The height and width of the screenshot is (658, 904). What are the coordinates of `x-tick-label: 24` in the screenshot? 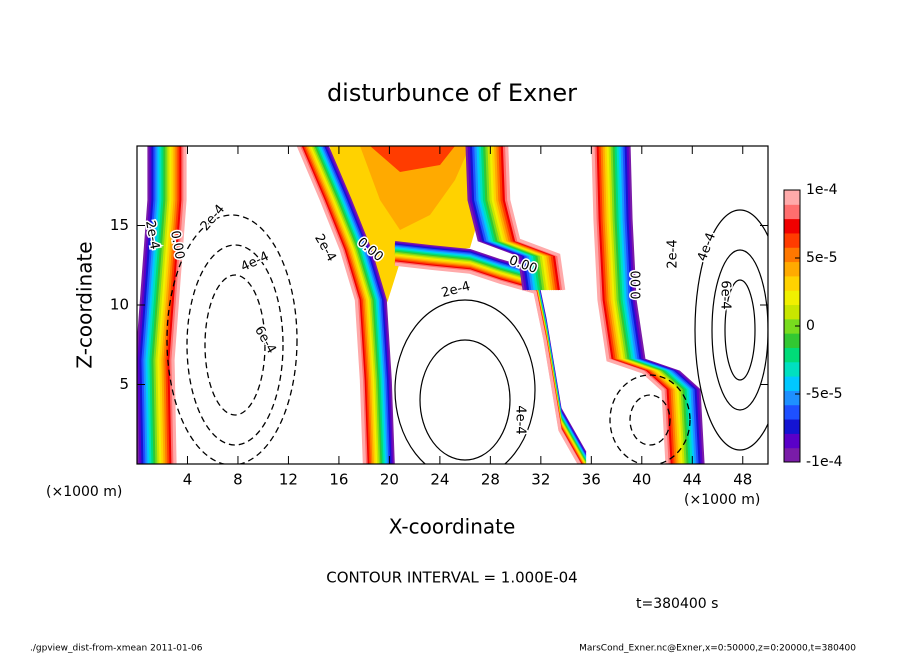 It's located at (439, 480).